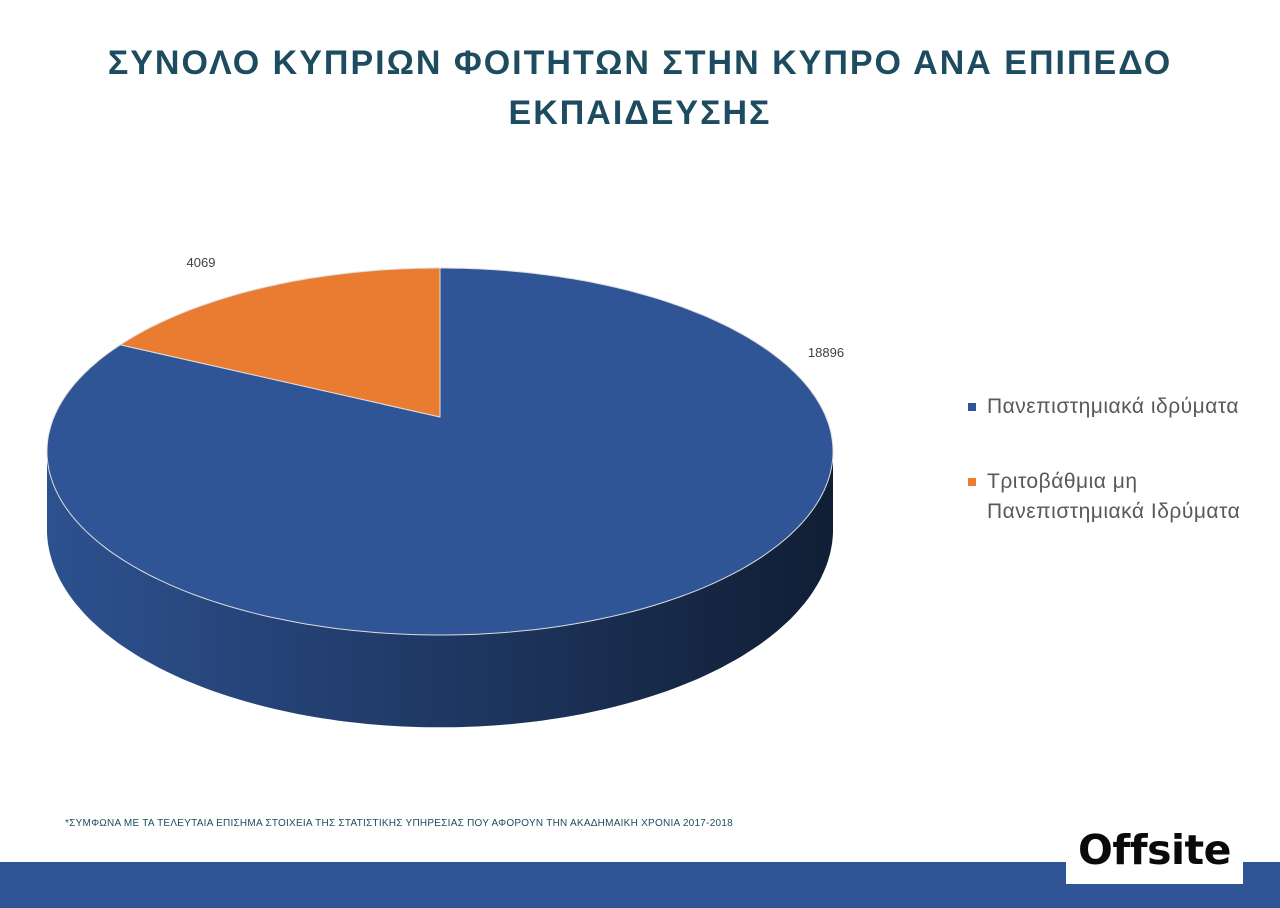 This screenshot has height=908, width=1280. I want to click on legend-label: Πανεπιστημιακά ιδρύματα, so click(1113, 406).